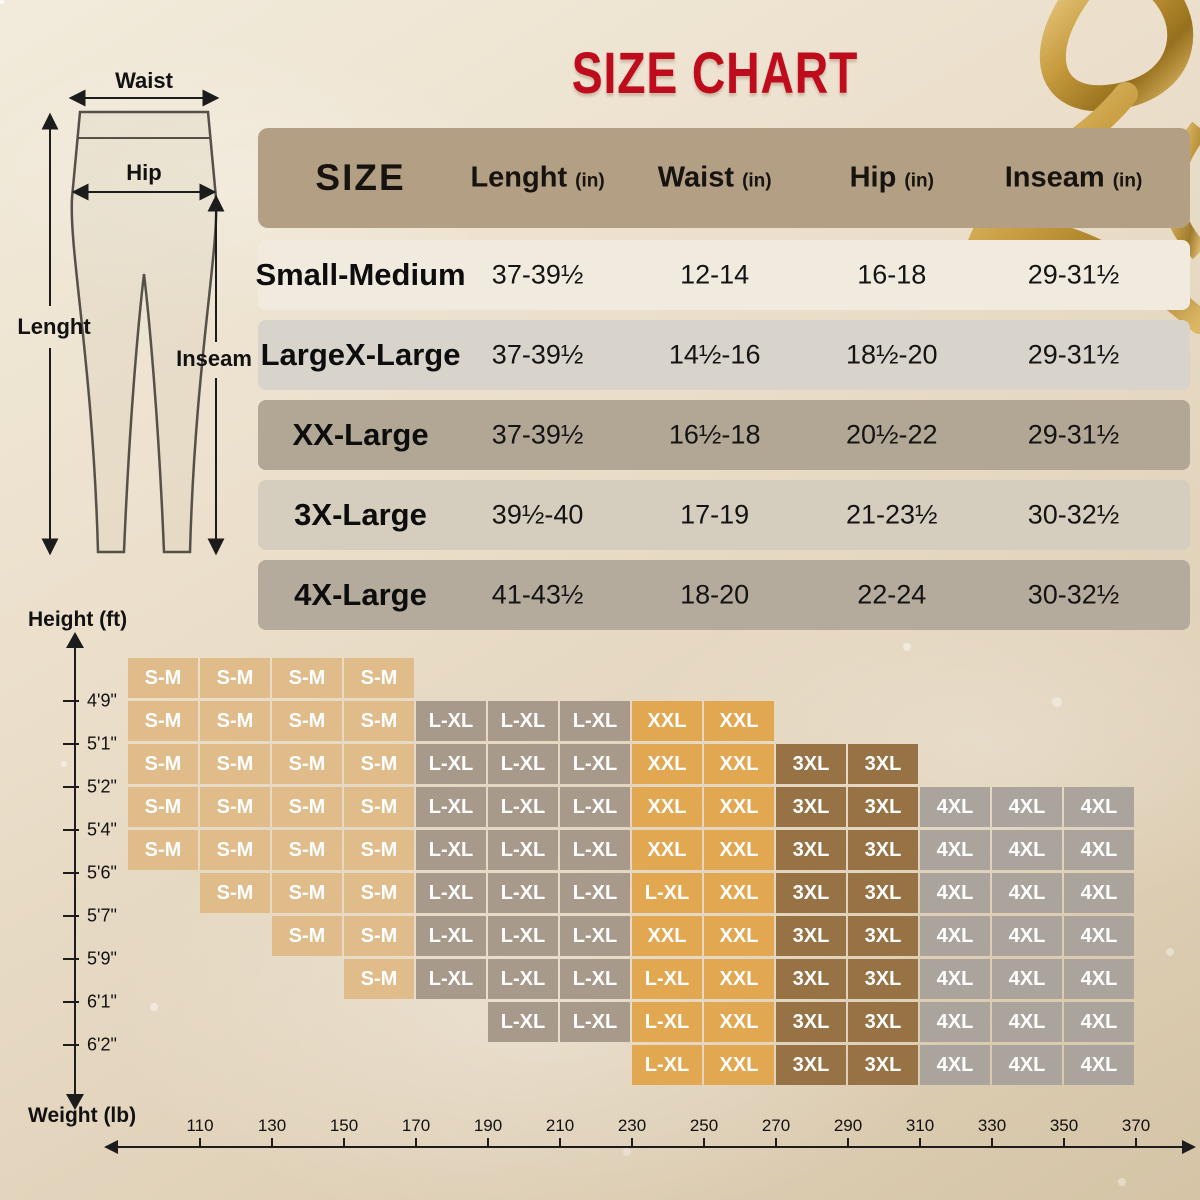 This screenshot has height=1200, width=1200. Describe the element at coordinates (891, 354) in the screenshot. I see `size-value: 18½-20` at that location.